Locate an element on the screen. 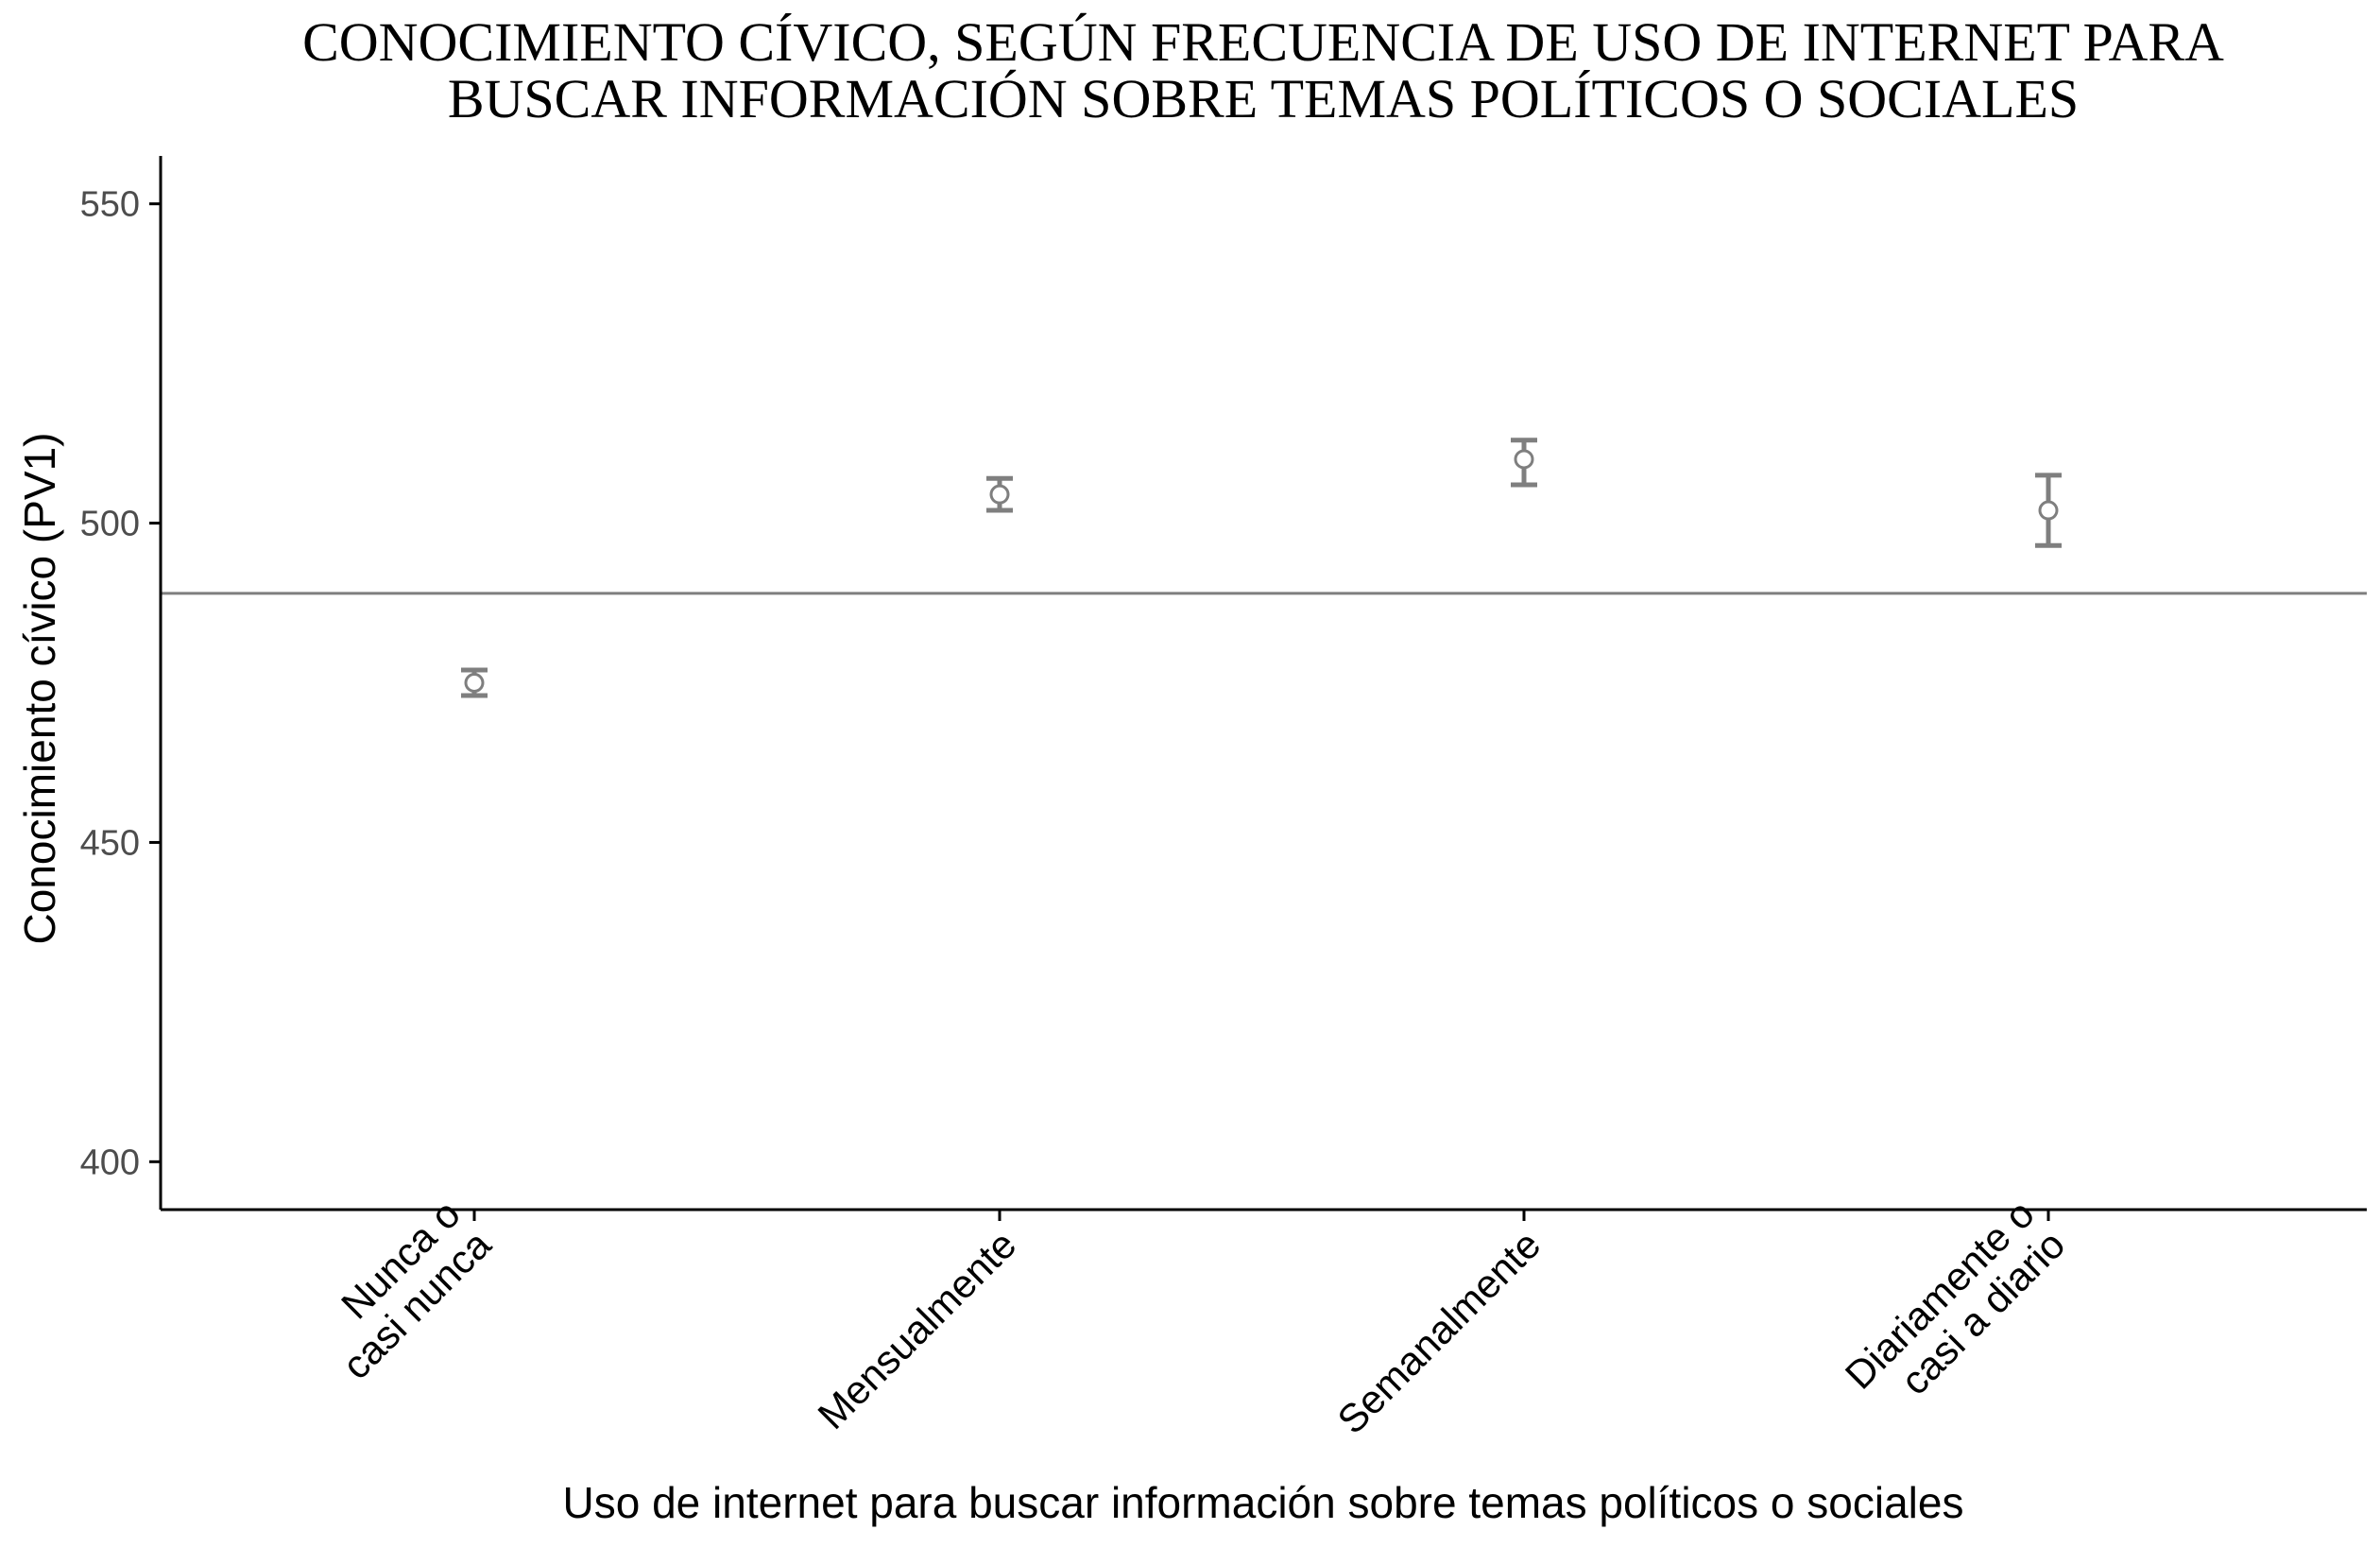  y-axis-title: Conocimiento cívico (PV1) is located at coordinates (39, 689).